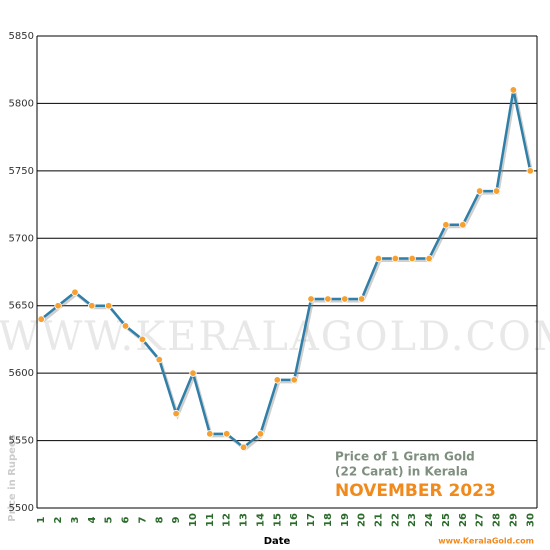 This screenshot has height=550, width=550. What do you see at coordinates (530, 520) in the screenshot?
I see `x-tick-label: 30` at bounding box center [530, 520].